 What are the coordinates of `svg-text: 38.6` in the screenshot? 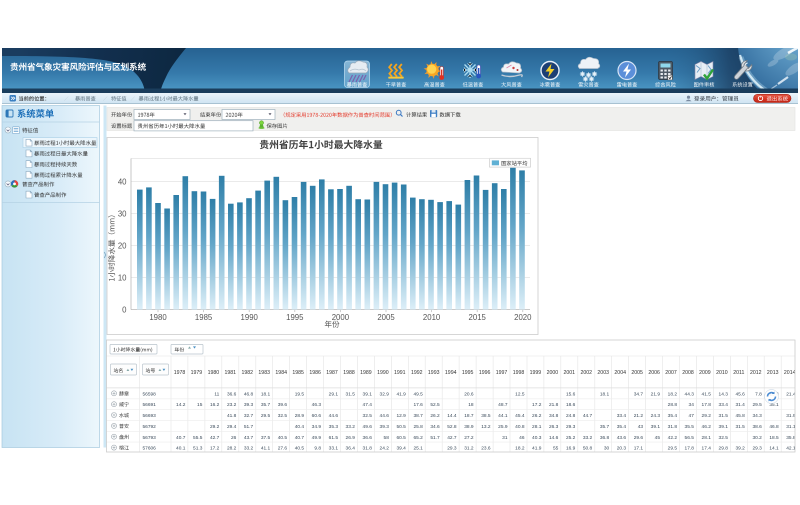 It's located at (757, 427).